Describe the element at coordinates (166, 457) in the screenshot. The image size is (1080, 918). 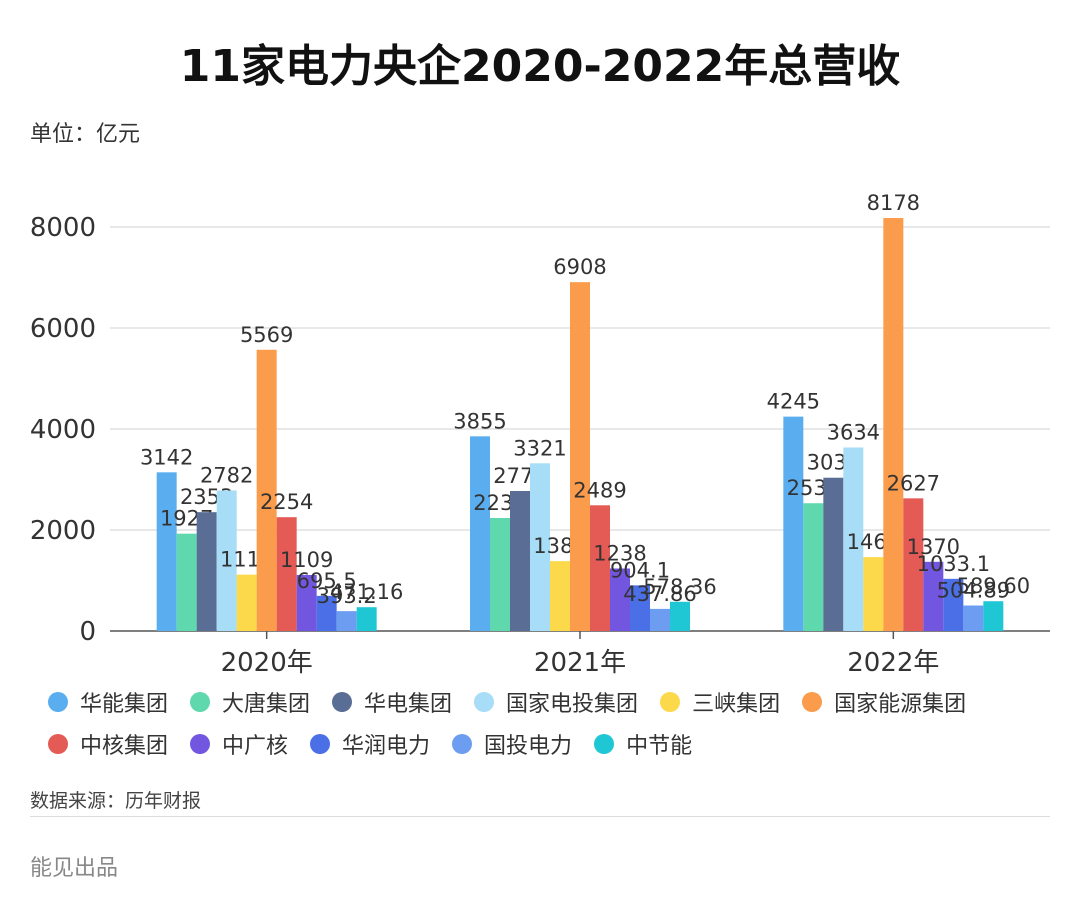
I see `data-label: 3142` at that location.